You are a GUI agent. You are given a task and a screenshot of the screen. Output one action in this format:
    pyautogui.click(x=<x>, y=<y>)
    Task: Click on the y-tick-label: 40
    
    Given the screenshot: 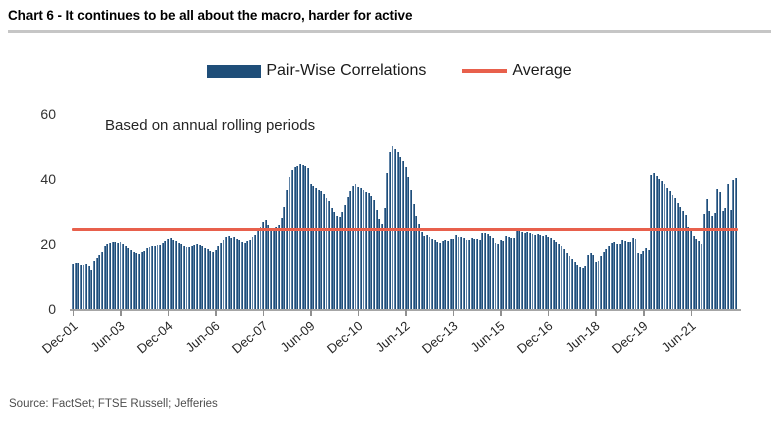 What is the action you would take?
    pyautogui.click(x=48, y=179)
    